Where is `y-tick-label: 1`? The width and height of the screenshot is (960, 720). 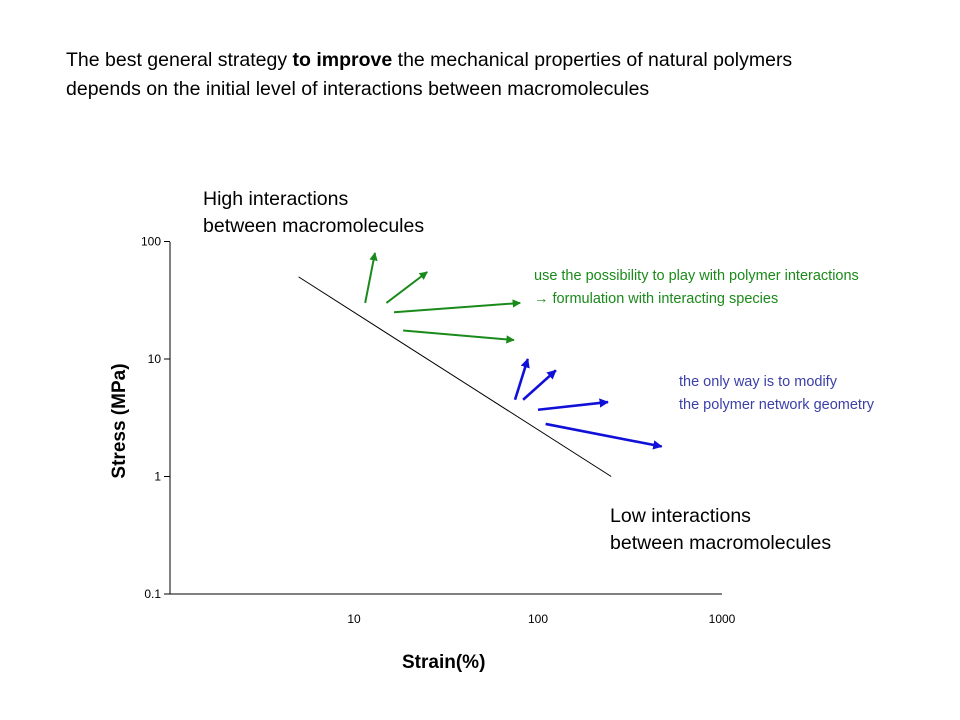 y-tick-label: 1 is located at coordinates (157, 477).